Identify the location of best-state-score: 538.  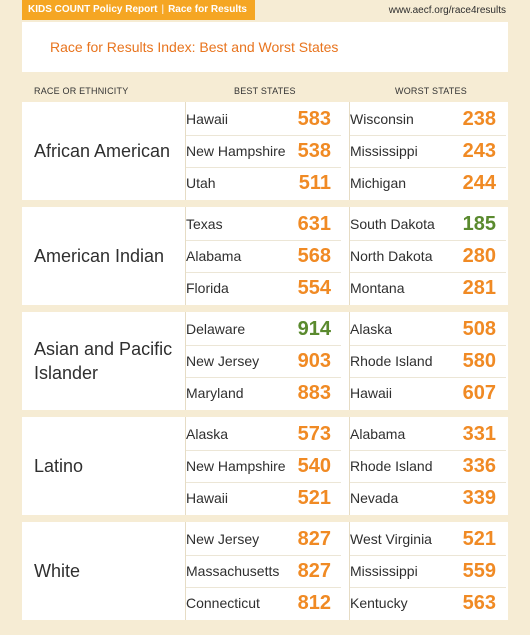
(314, 150).